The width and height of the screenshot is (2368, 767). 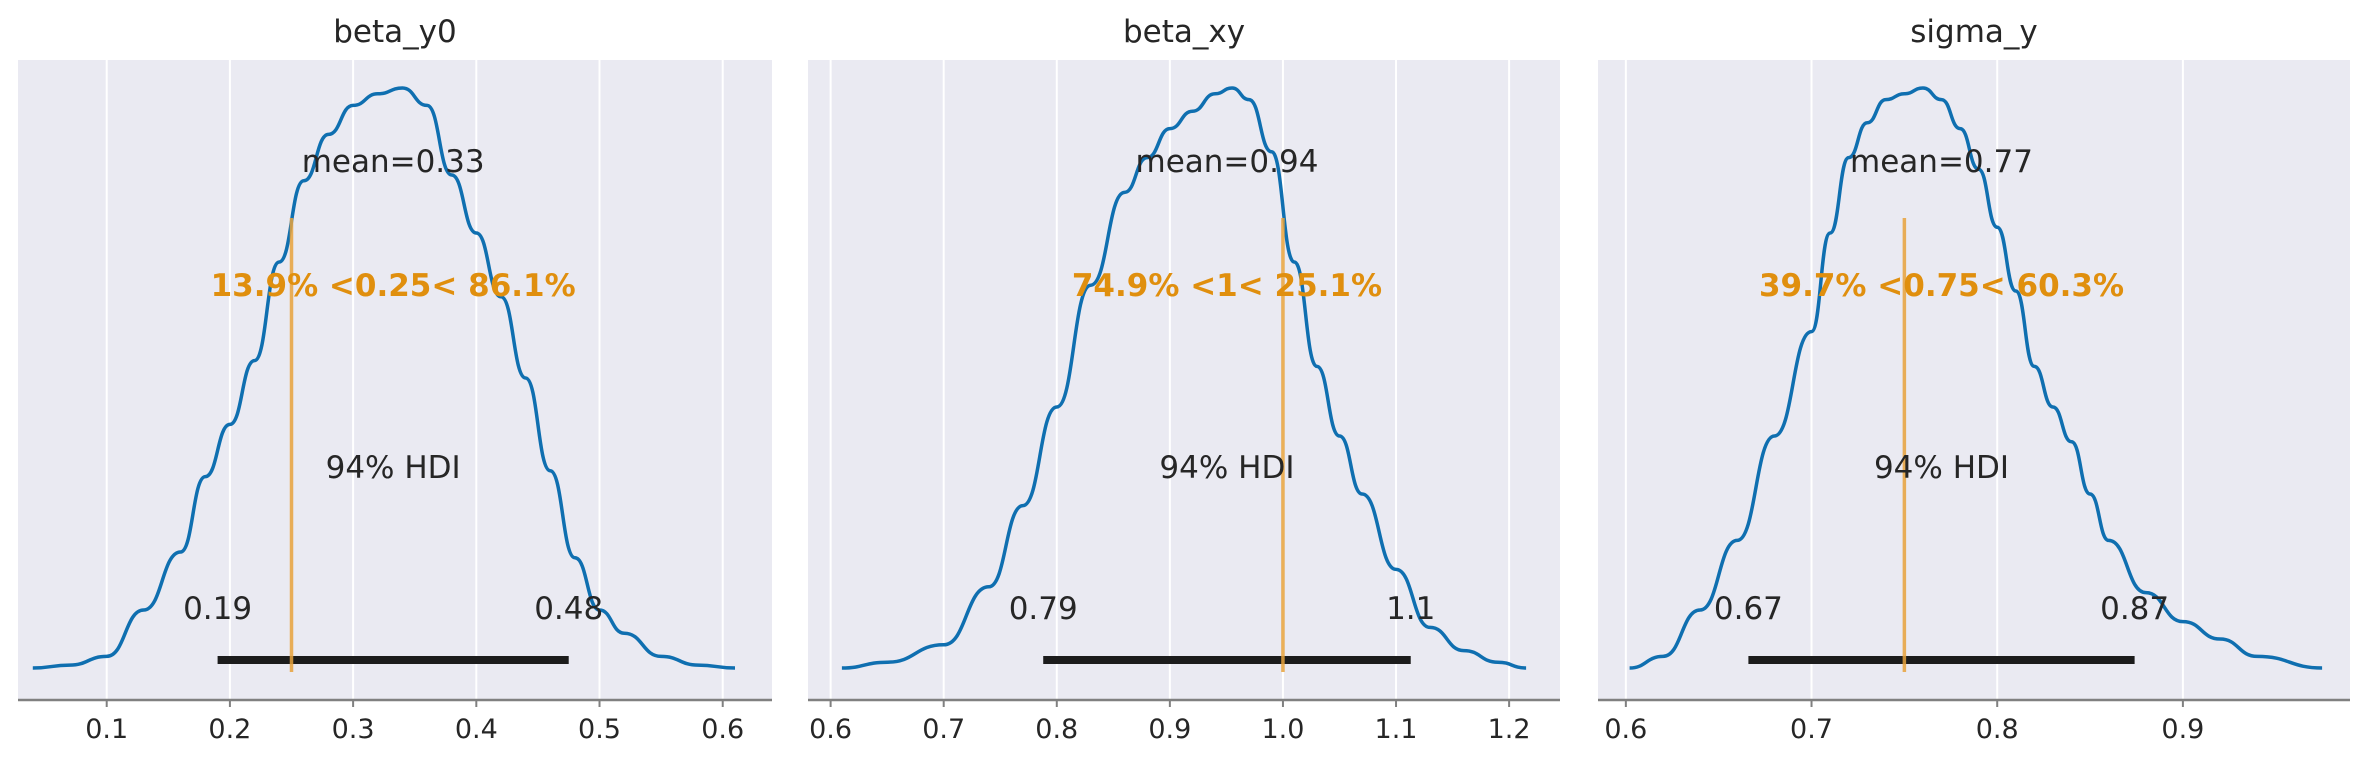 I want to click on x-tick-label: 1.1, so click(x=1396, y=729).